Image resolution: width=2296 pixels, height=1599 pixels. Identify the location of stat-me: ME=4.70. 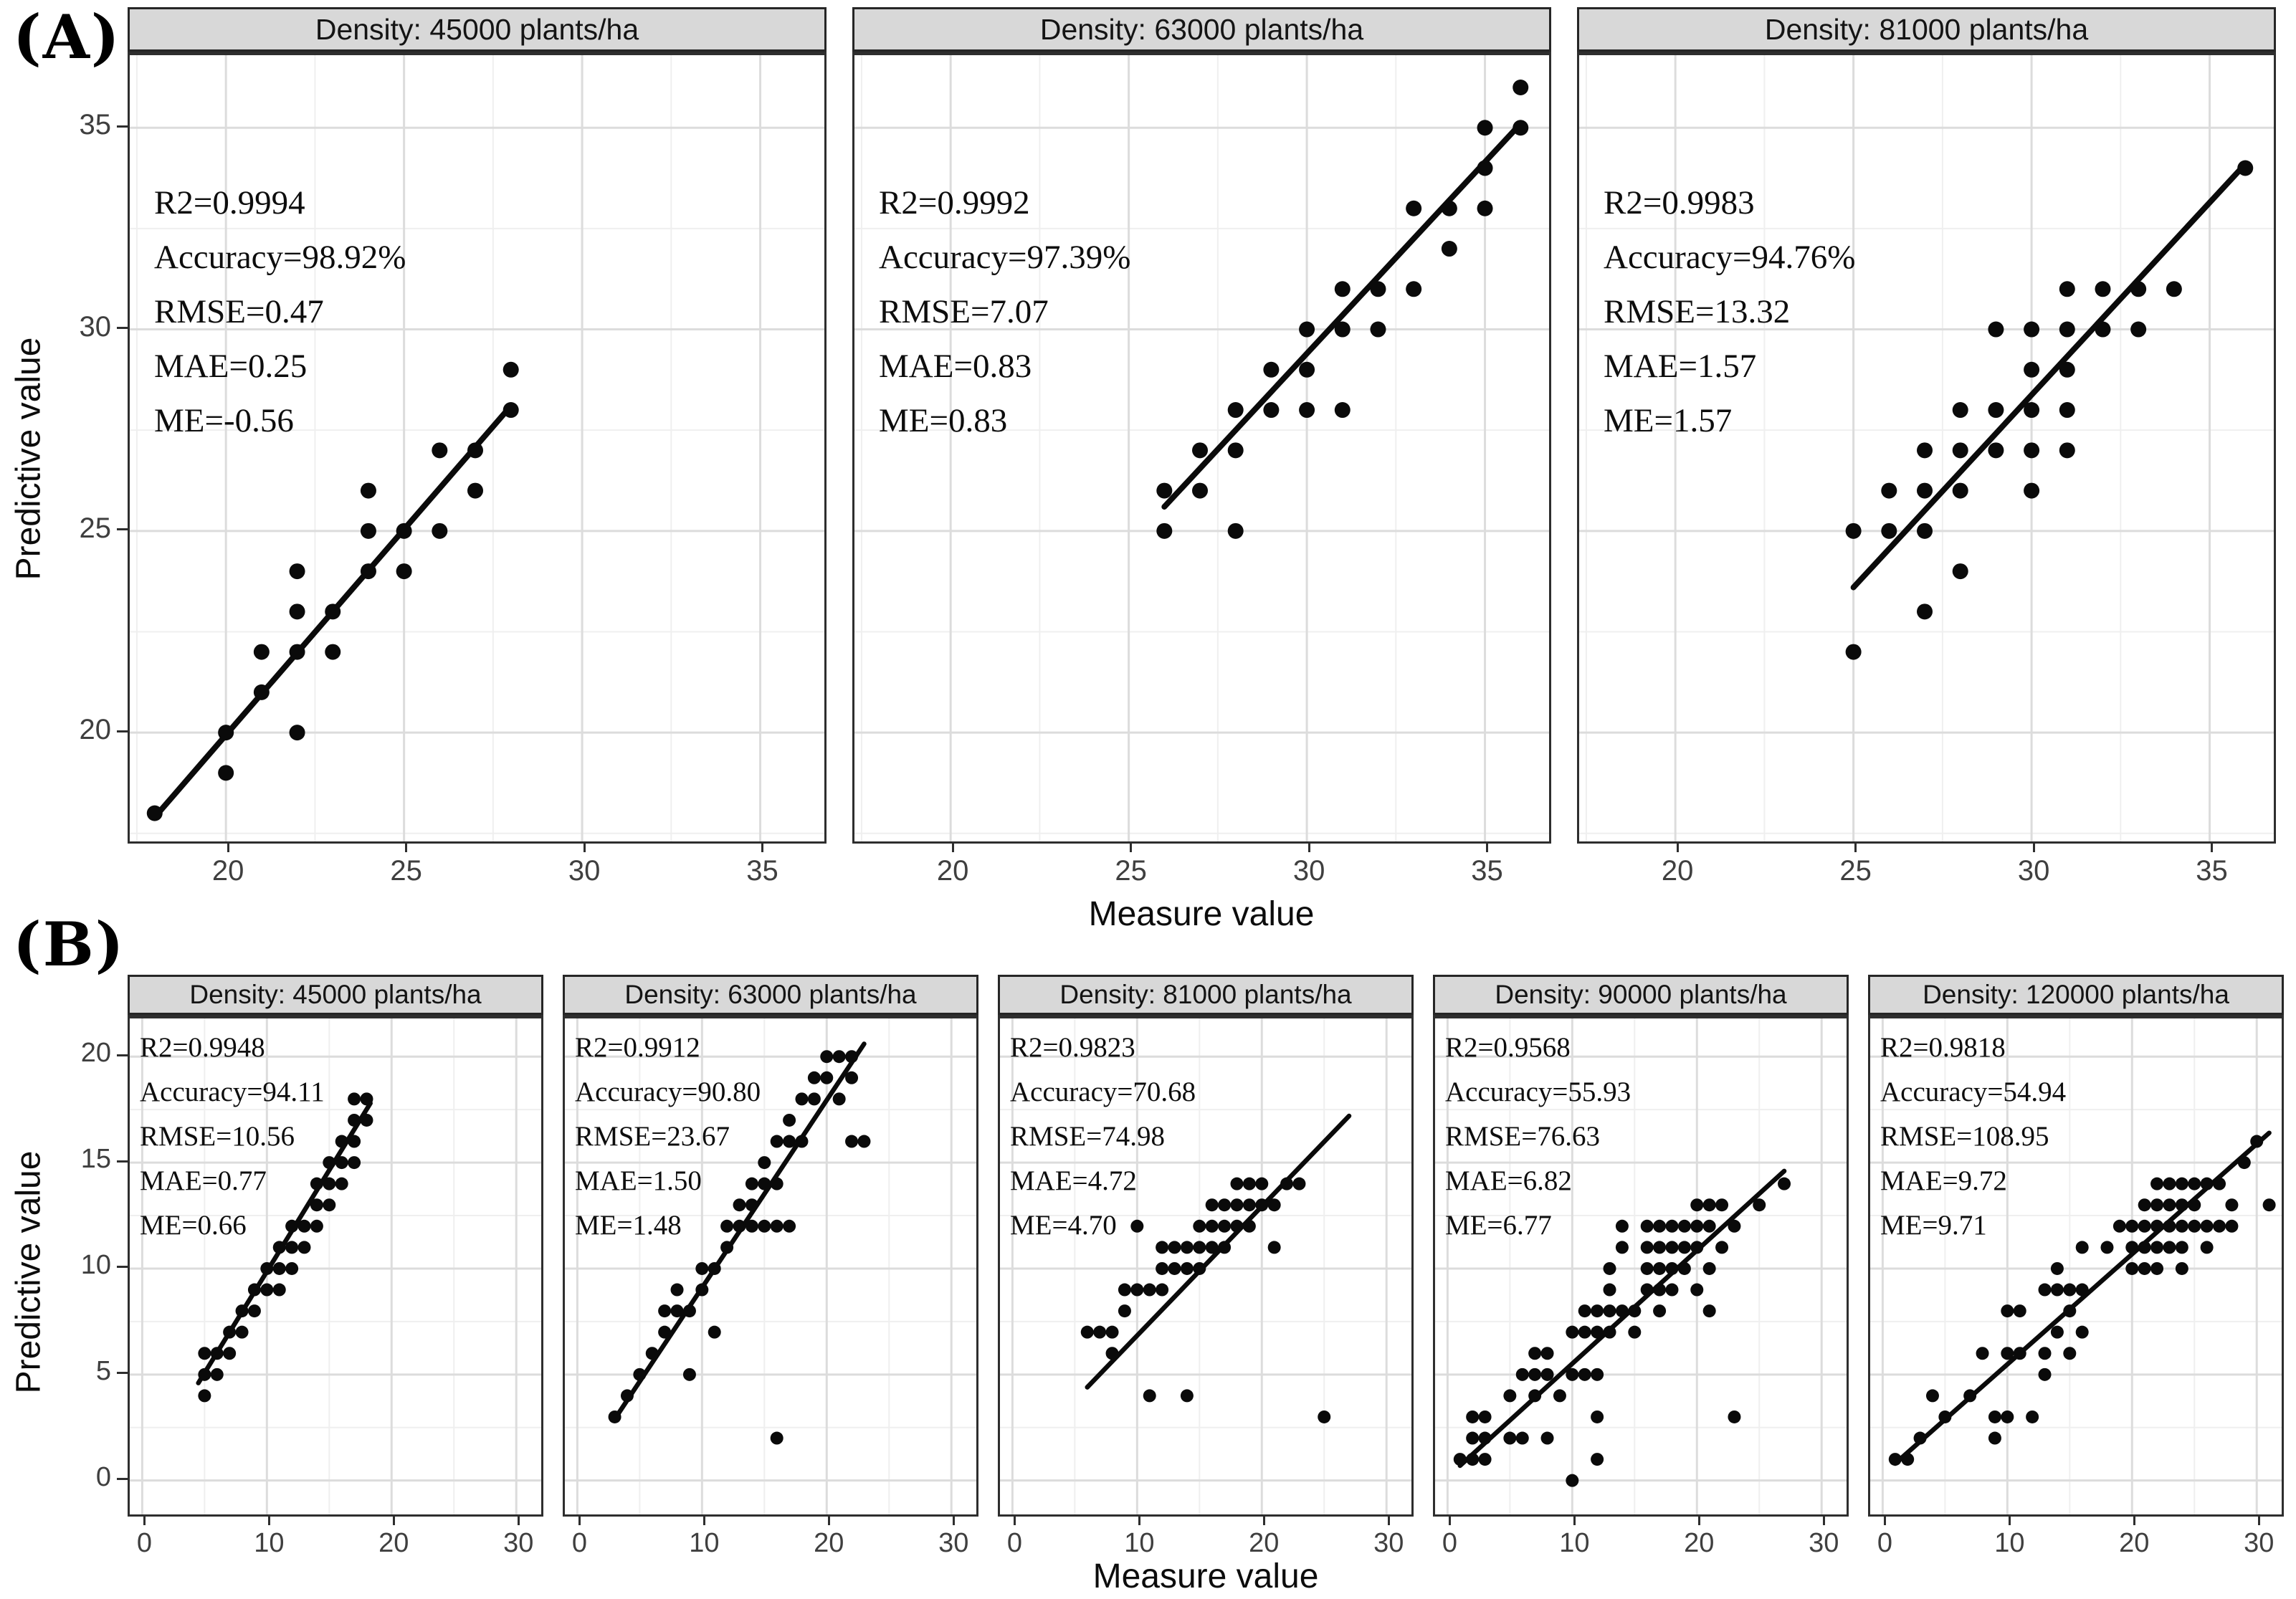
(1063, 1225).